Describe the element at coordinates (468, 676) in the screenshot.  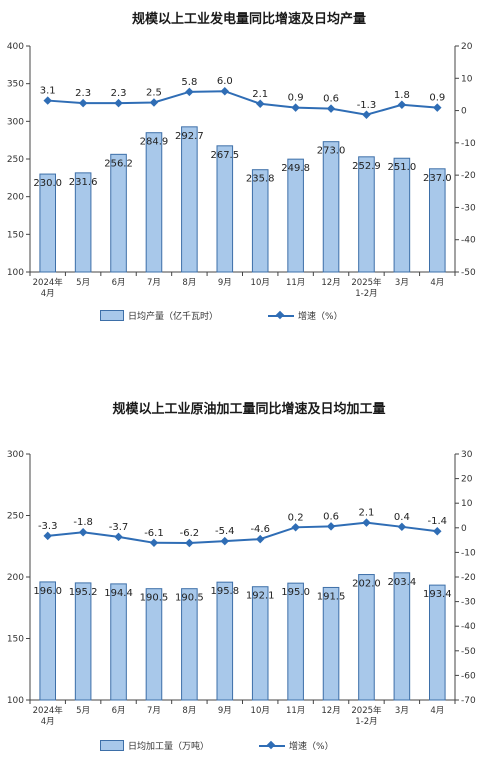
I see `y-tick-label-right: -60` at that location.